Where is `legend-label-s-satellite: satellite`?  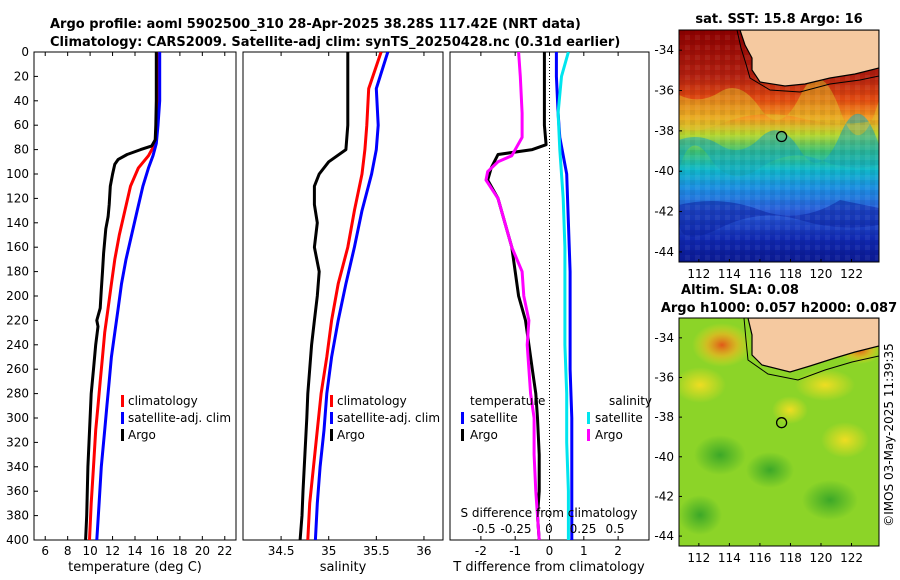
legend-label-s-satellite: satellite is located at coordinates (619, 418).